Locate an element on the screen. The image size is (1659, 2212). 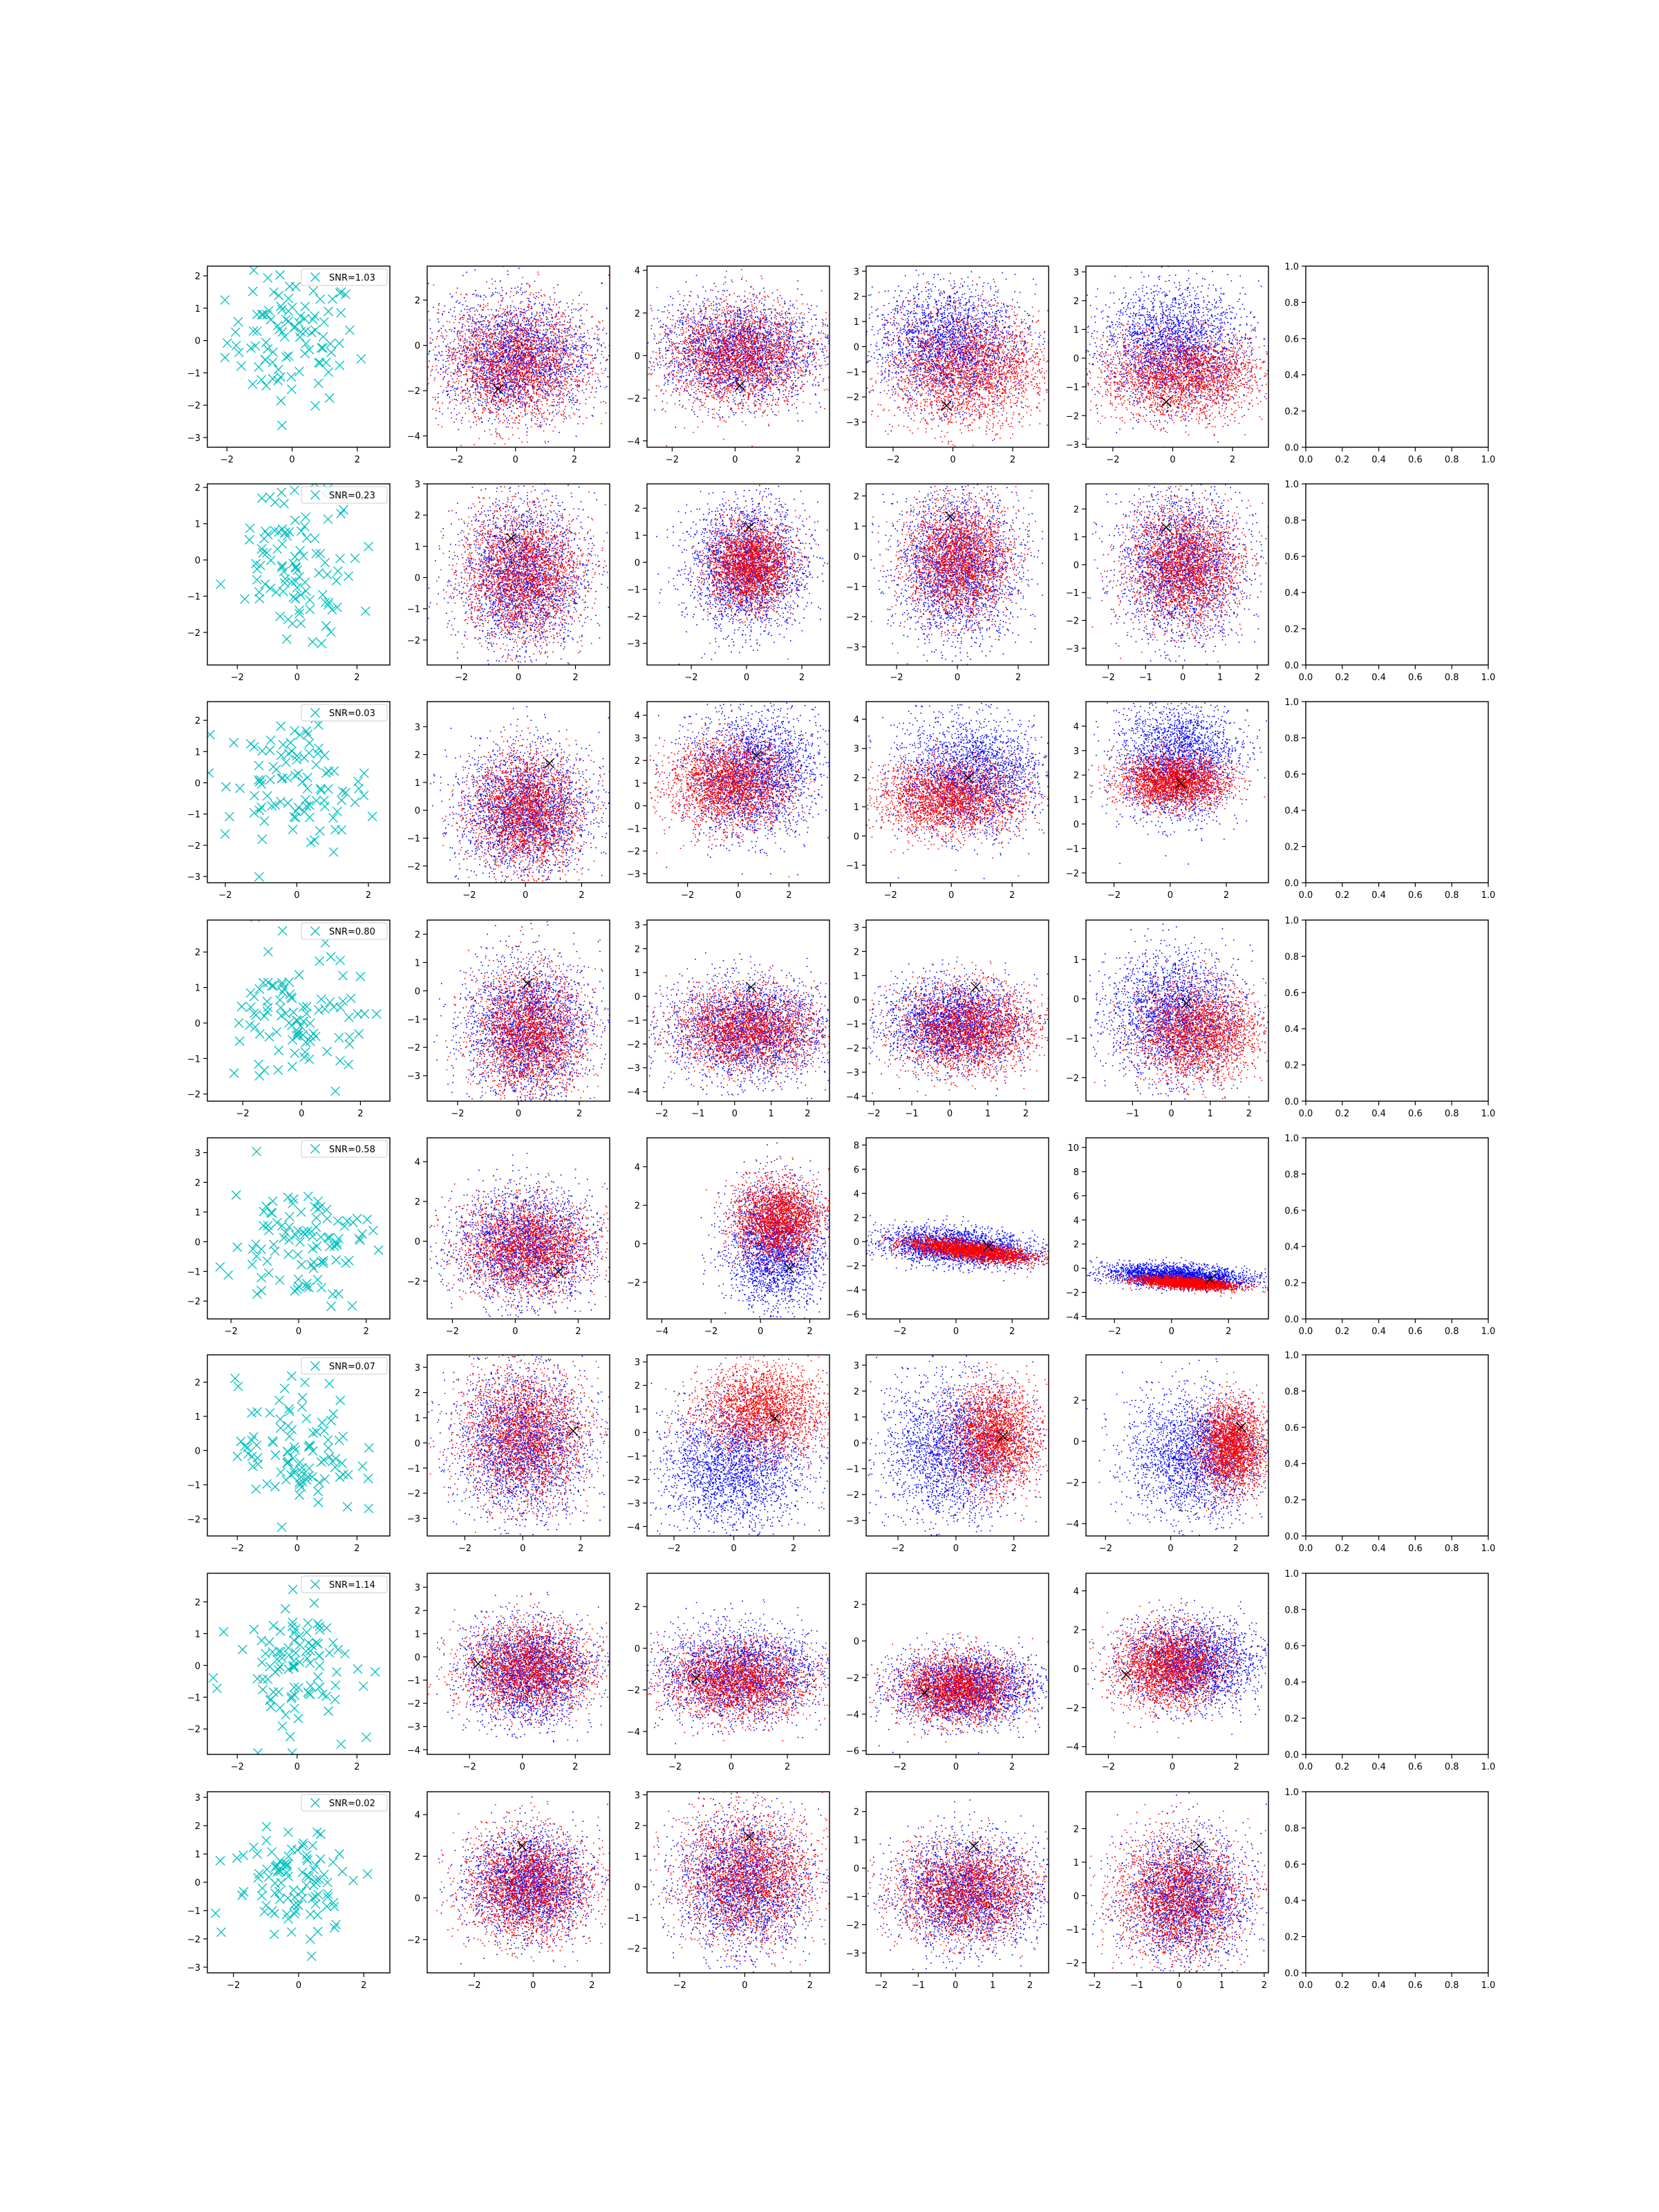
x-tick-label: 0.2 is located at coordinates (1342, 1114).